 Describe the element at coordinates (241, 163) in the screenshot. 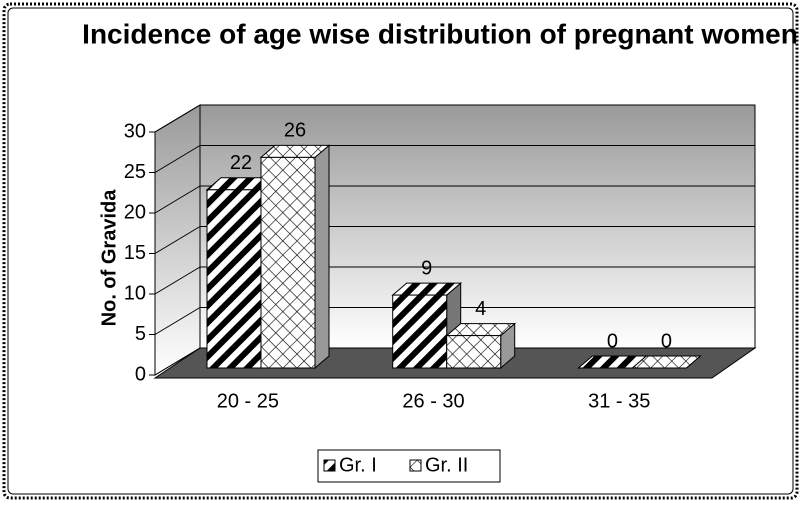

I see `value-label: 22` at that location.